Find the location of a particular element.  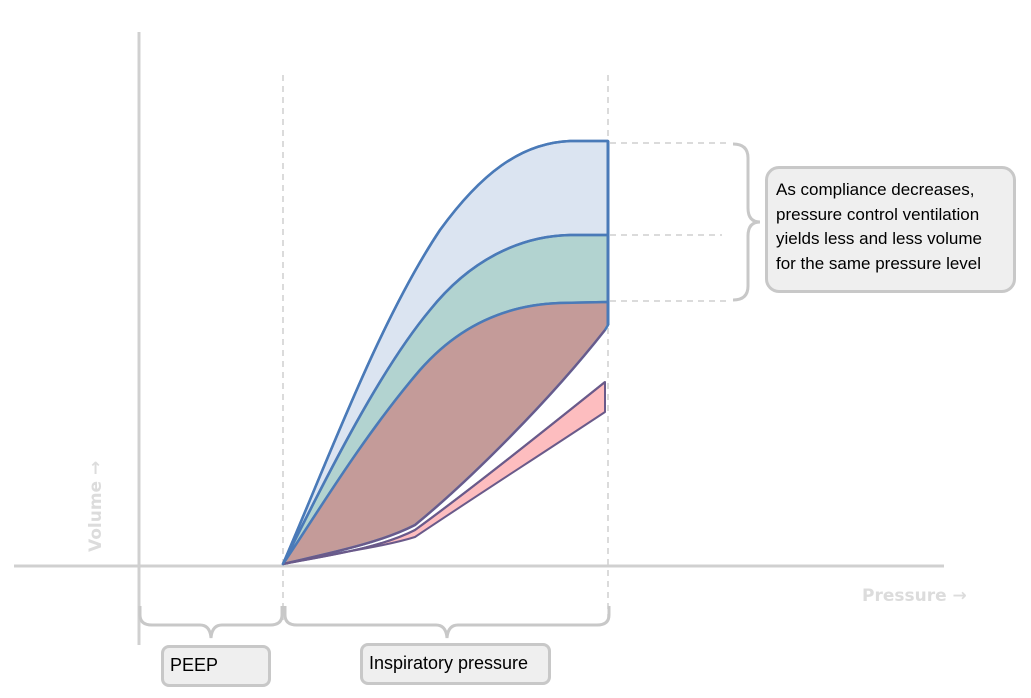

low-compliance-inner-curve is located at coordinates (444, 447).